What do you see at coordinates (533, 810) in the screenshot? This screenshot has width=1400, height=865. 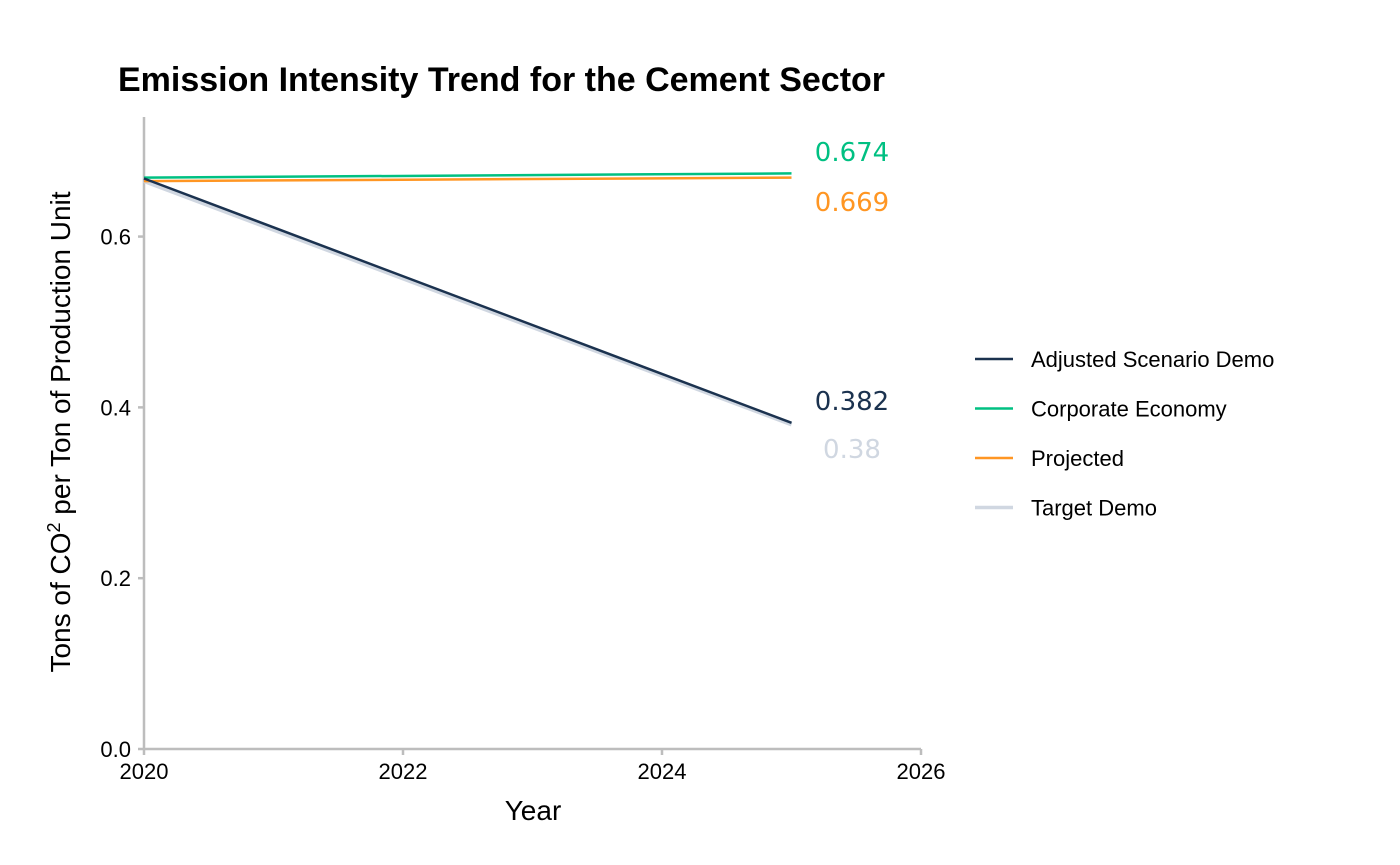 I see `x-axis-title: Year` at bounding box center [533, 810].